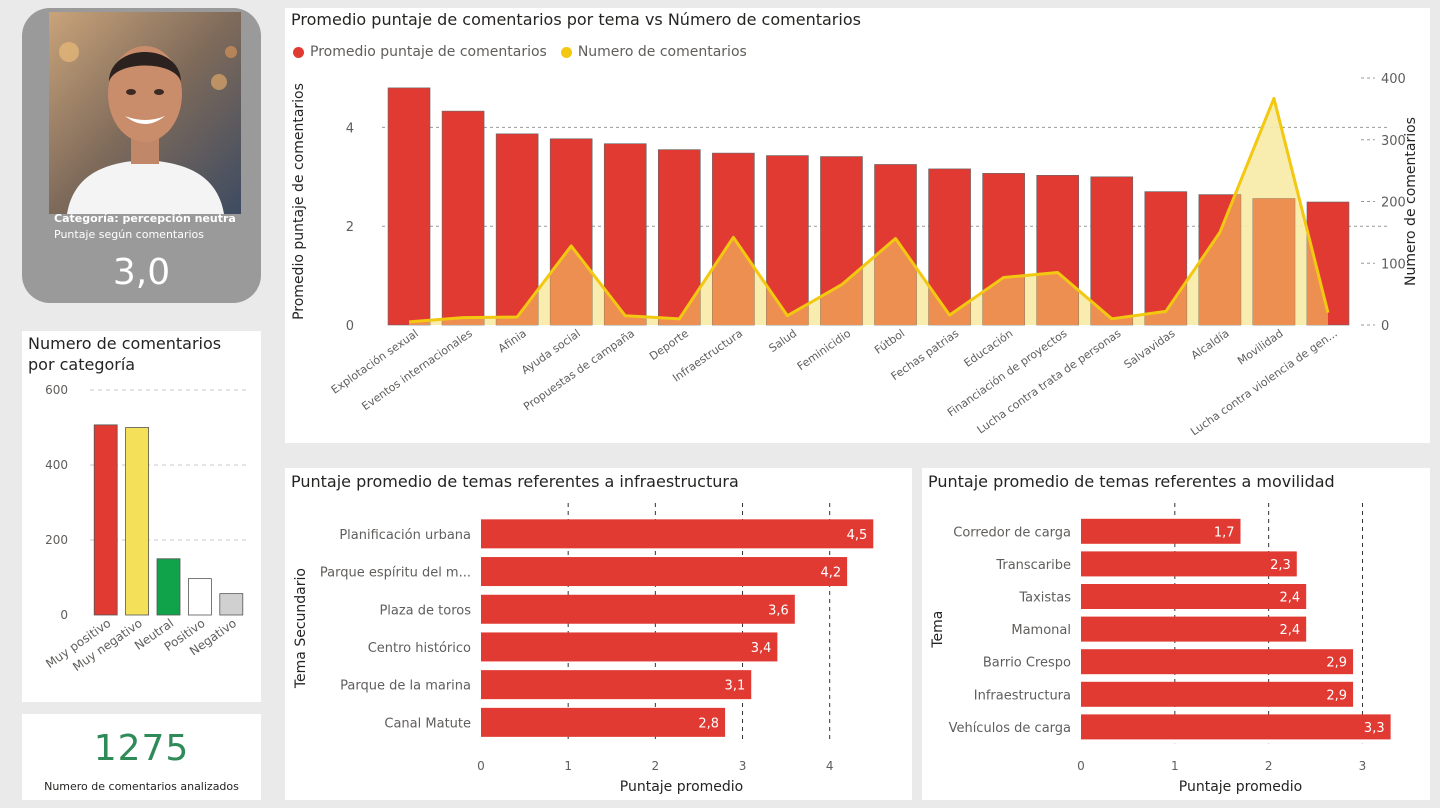 The width and height of the screenshot is (1440, 808). I want to click on person-photo, so click(145, 113).